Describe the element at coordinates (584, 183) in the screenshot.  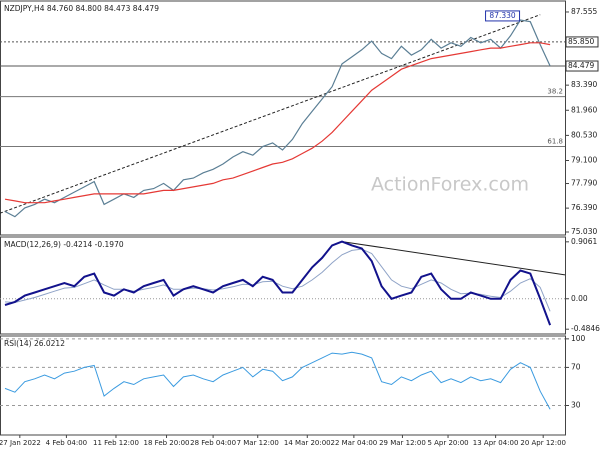
I see `y-tick-label: 77.790` at that location.